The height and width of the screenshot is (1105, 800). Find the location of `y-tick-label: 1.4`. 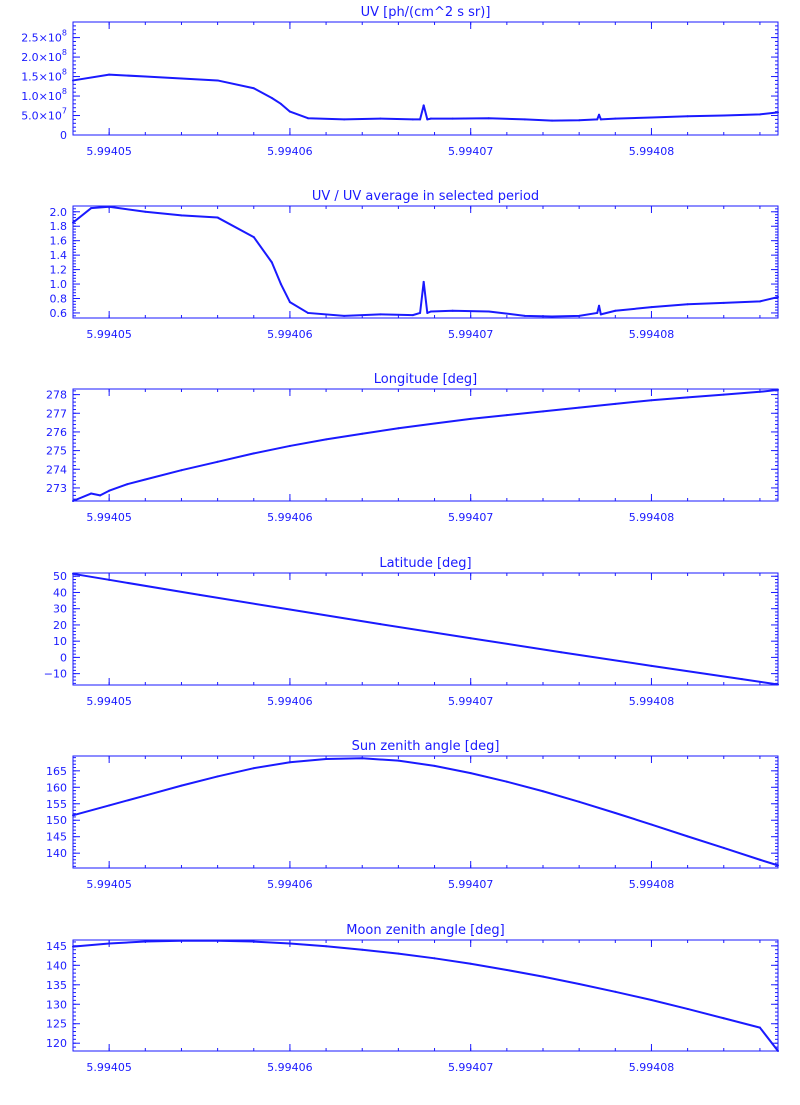

y-tick-label: 1.4 is located at coordinates (59, 255).